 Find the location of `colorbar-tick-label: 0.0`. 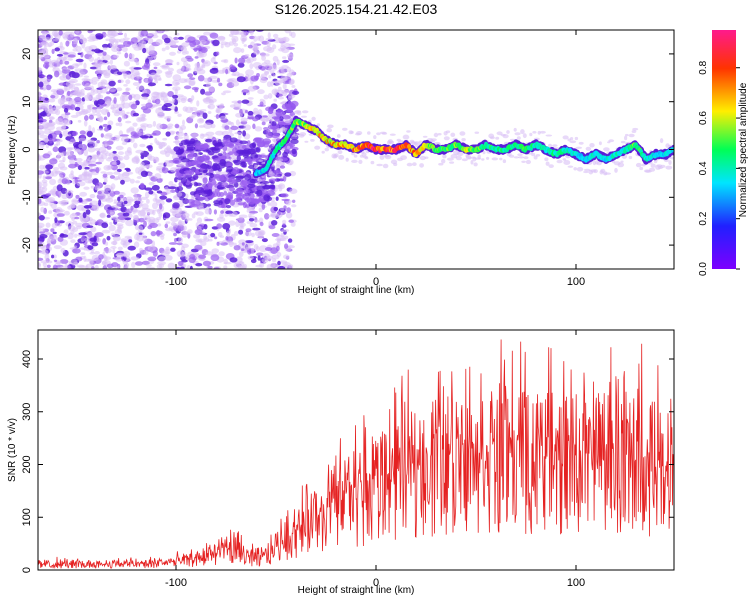

colorbar-tick-label: 0.0 is located at coordinates (703, 269).